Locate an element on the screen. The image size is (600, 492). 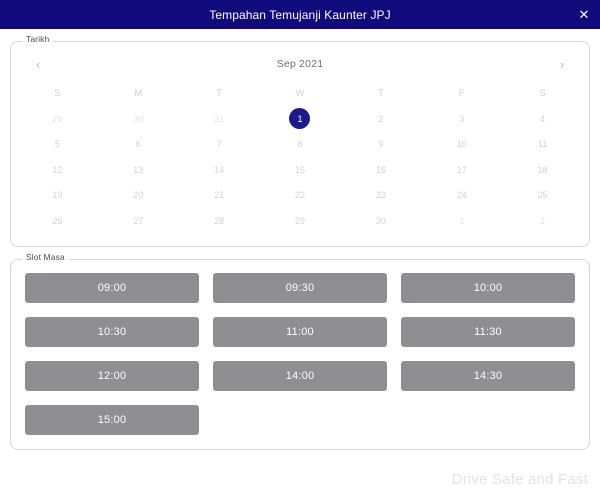
time-slot-button: 12:00 is located at coordinates (112, 375).